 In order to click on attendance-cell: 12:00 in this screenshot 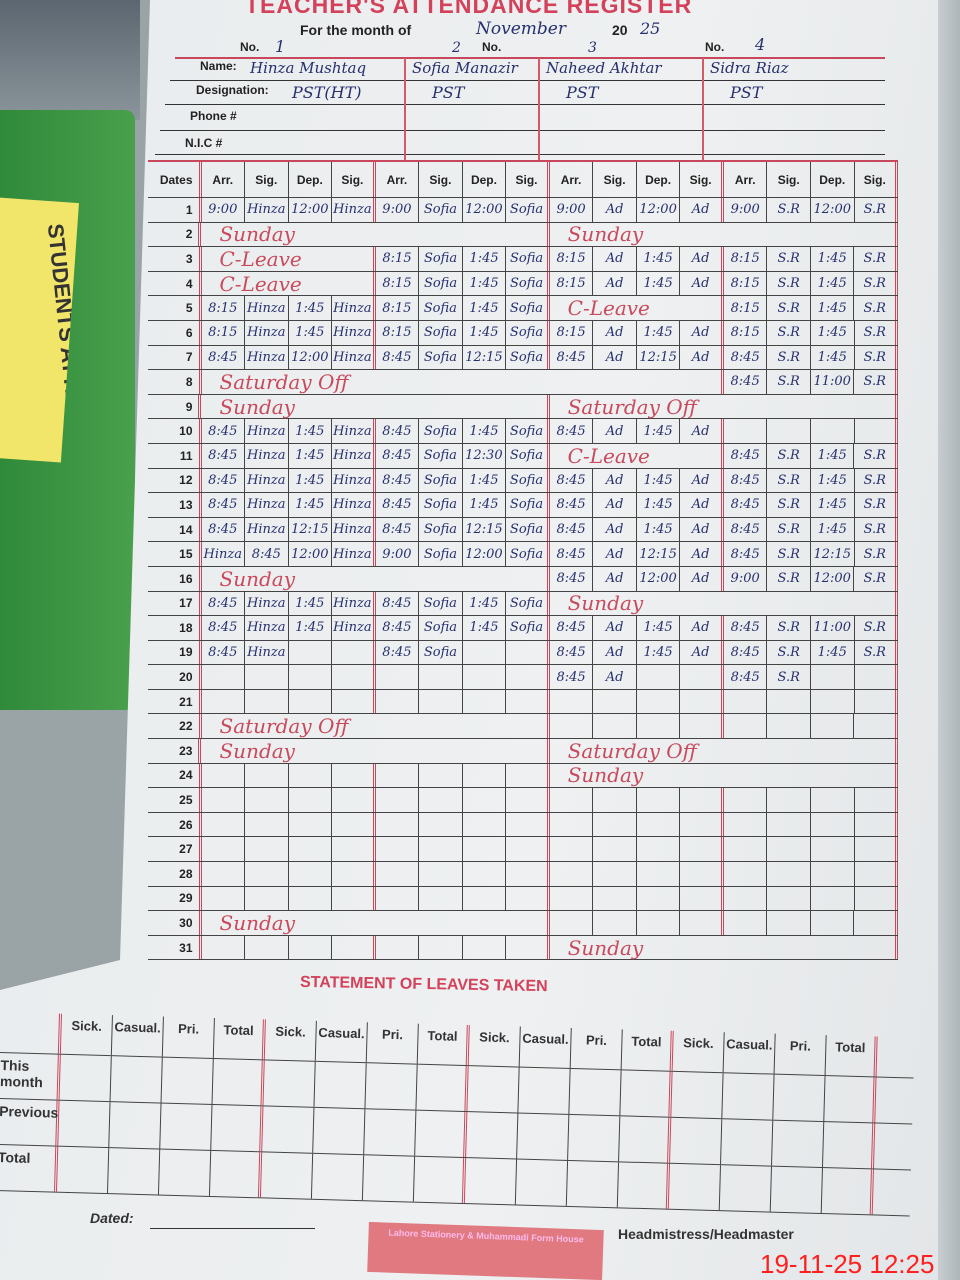, I will do `click(311, 357)`.